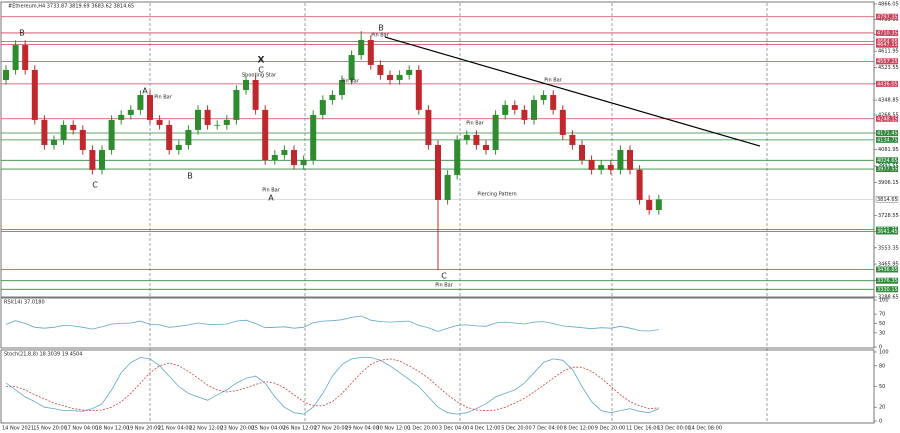 Image resolution: width=900 pixels, height=433 pixels. Describe the element at coordinates (882, 408) in the screenshot. I see `y-tick-label: 20` at that location.